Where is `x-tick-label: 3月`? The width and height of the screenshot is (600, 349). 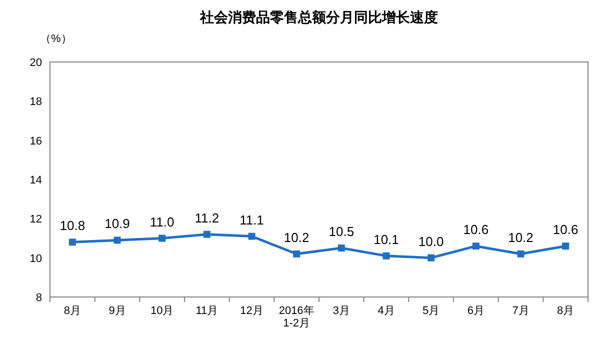
x-tick-label: 3月 is located at coordinates (341, 311).